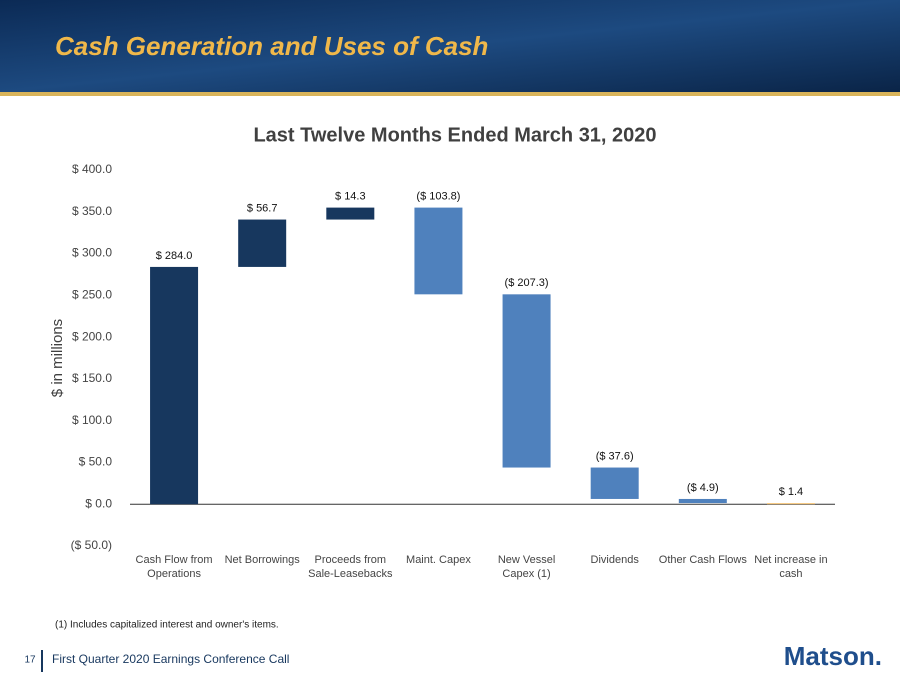 This screenshot has width=900, height=675. I want to click on chart-title: Last Twelve Months Ended March 31, 2020, so click(454, 135).